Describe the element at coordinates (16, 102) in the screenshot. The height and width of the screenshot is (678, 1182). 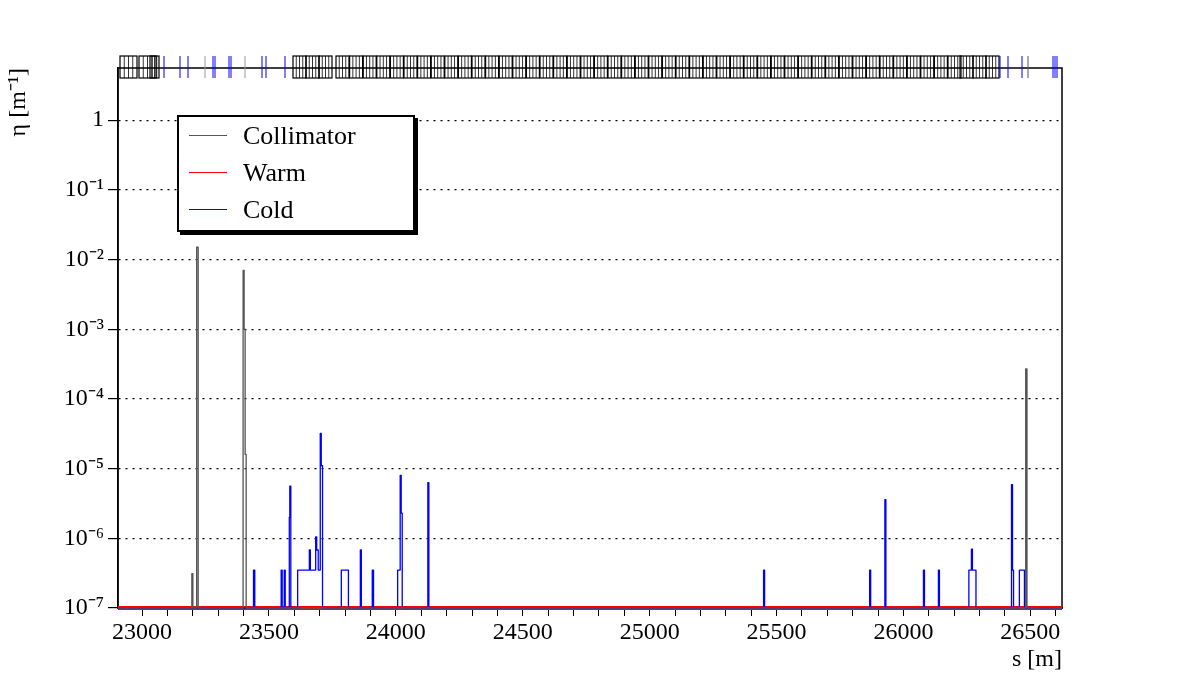
I see `y-axis-title: η [m⁻¹]` at that location.